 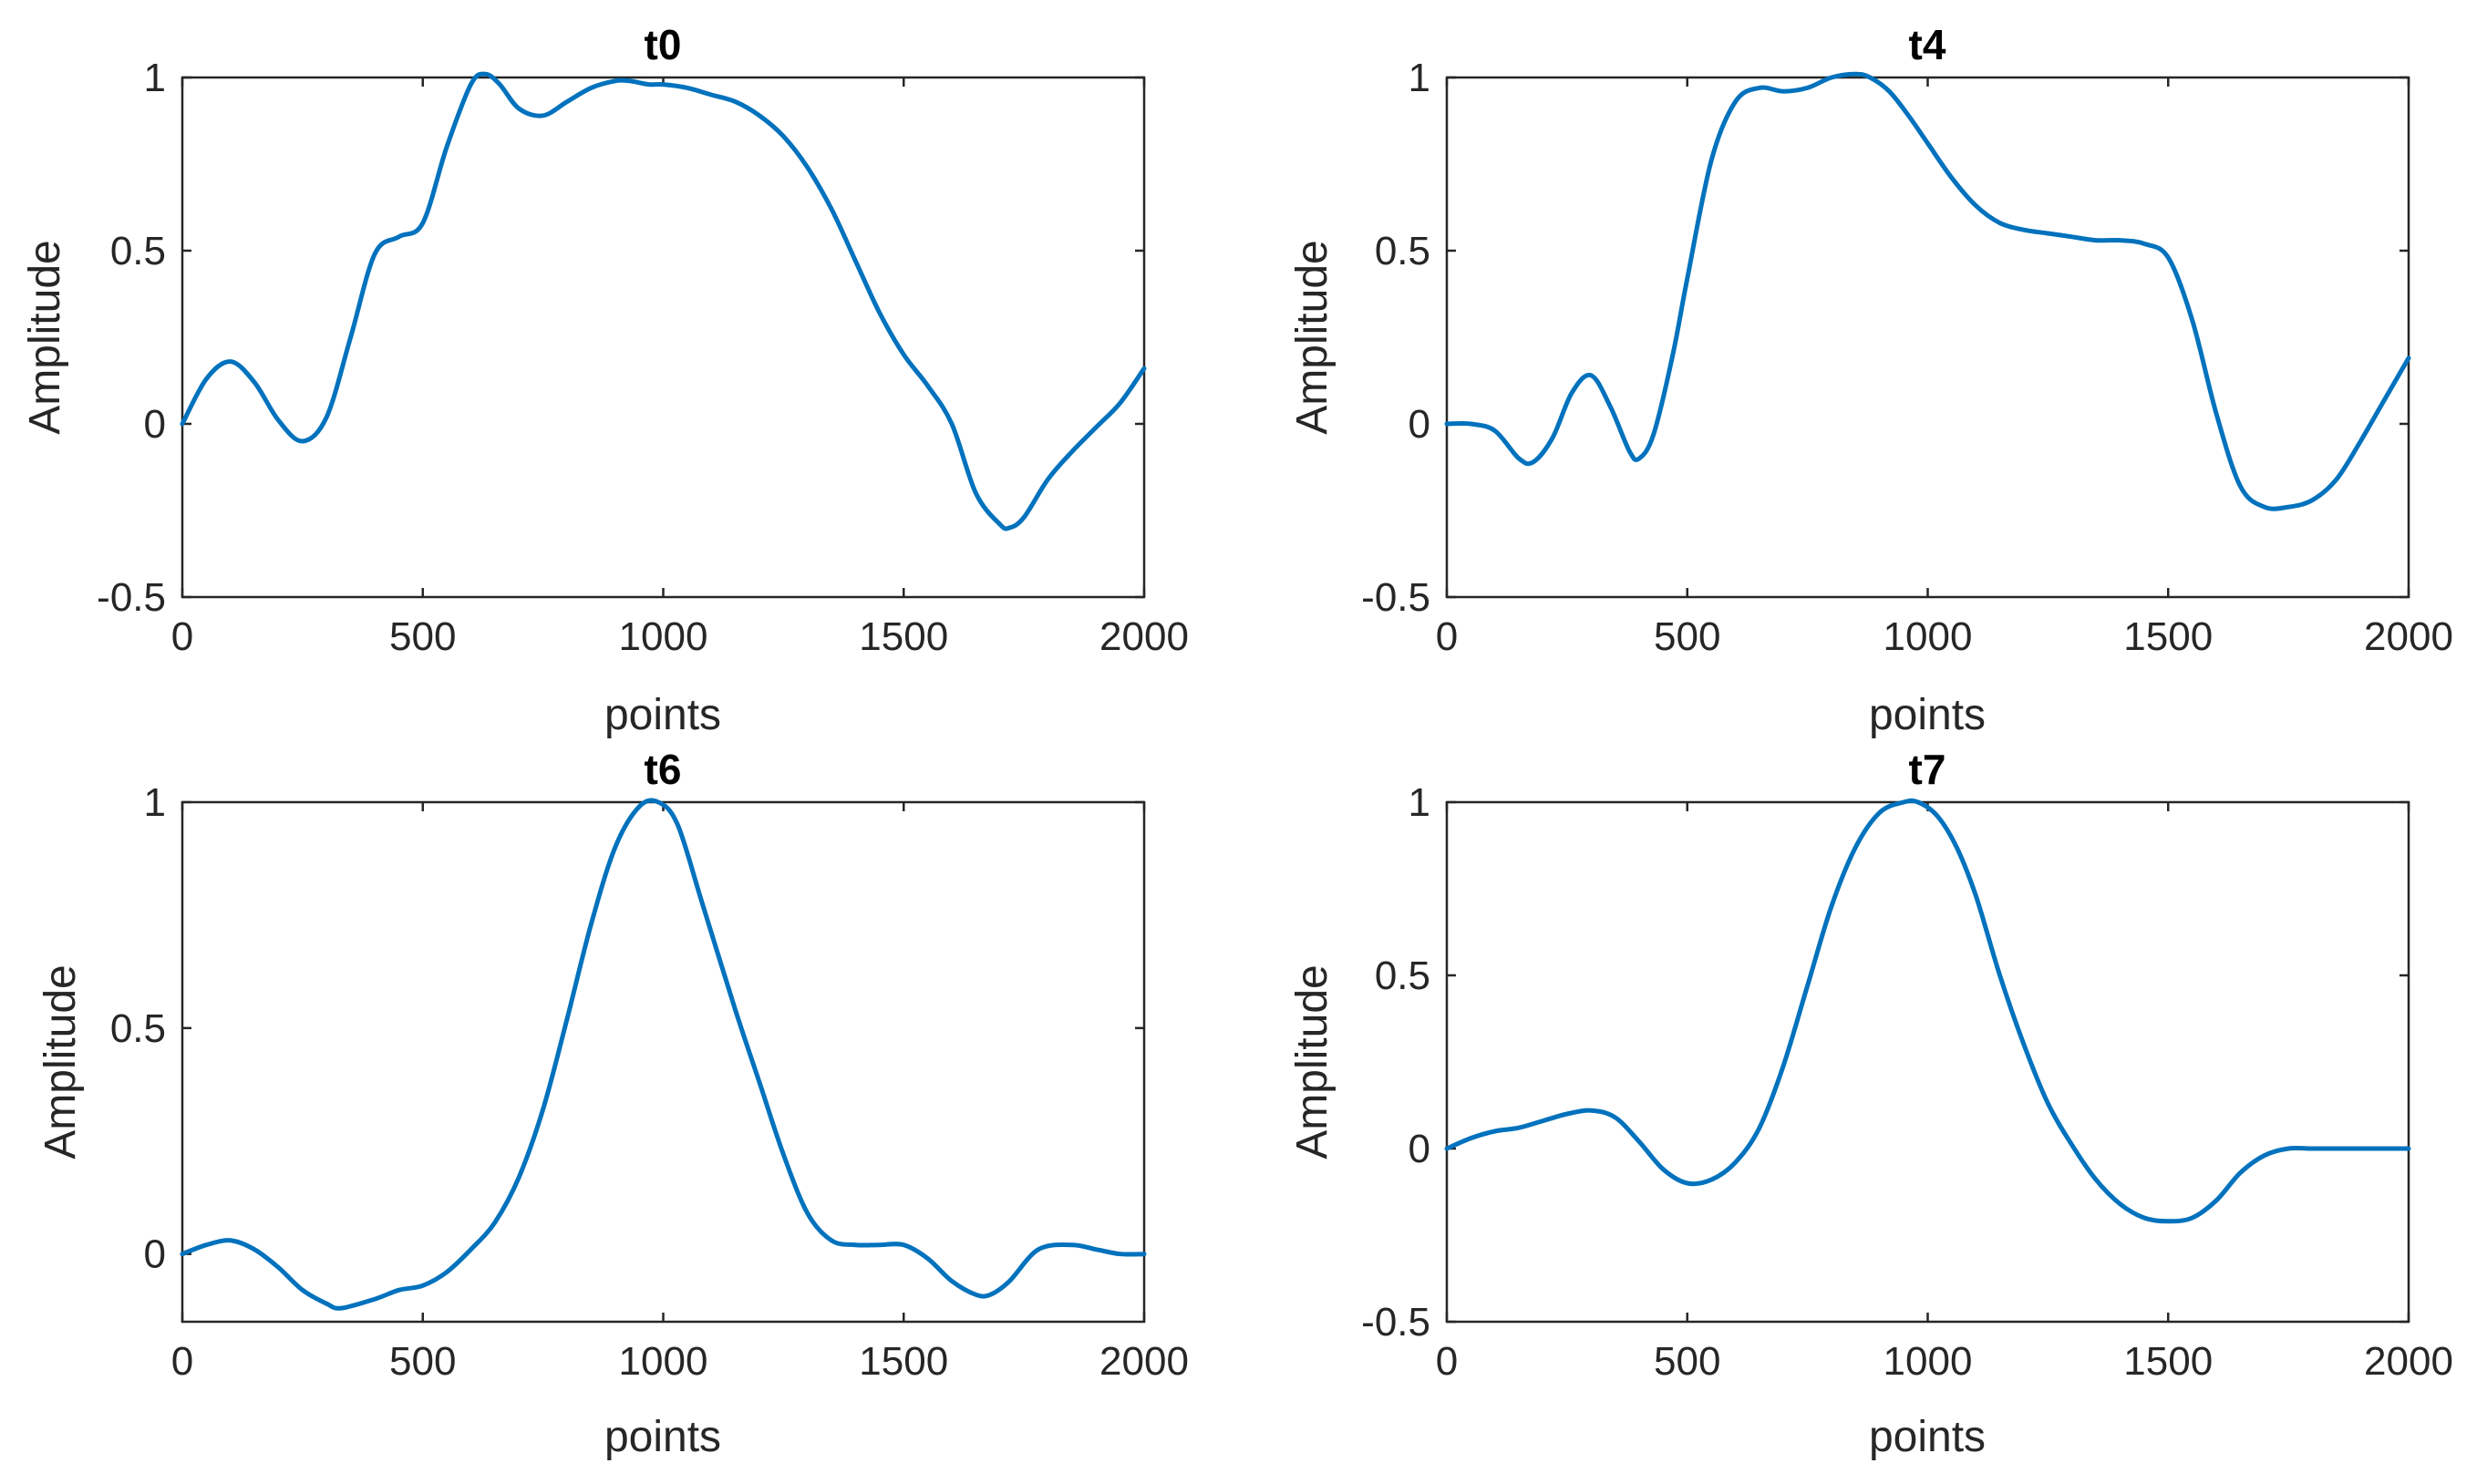 I want to click on y-tick-labels: 00.51, so click(x=138, y=1028).